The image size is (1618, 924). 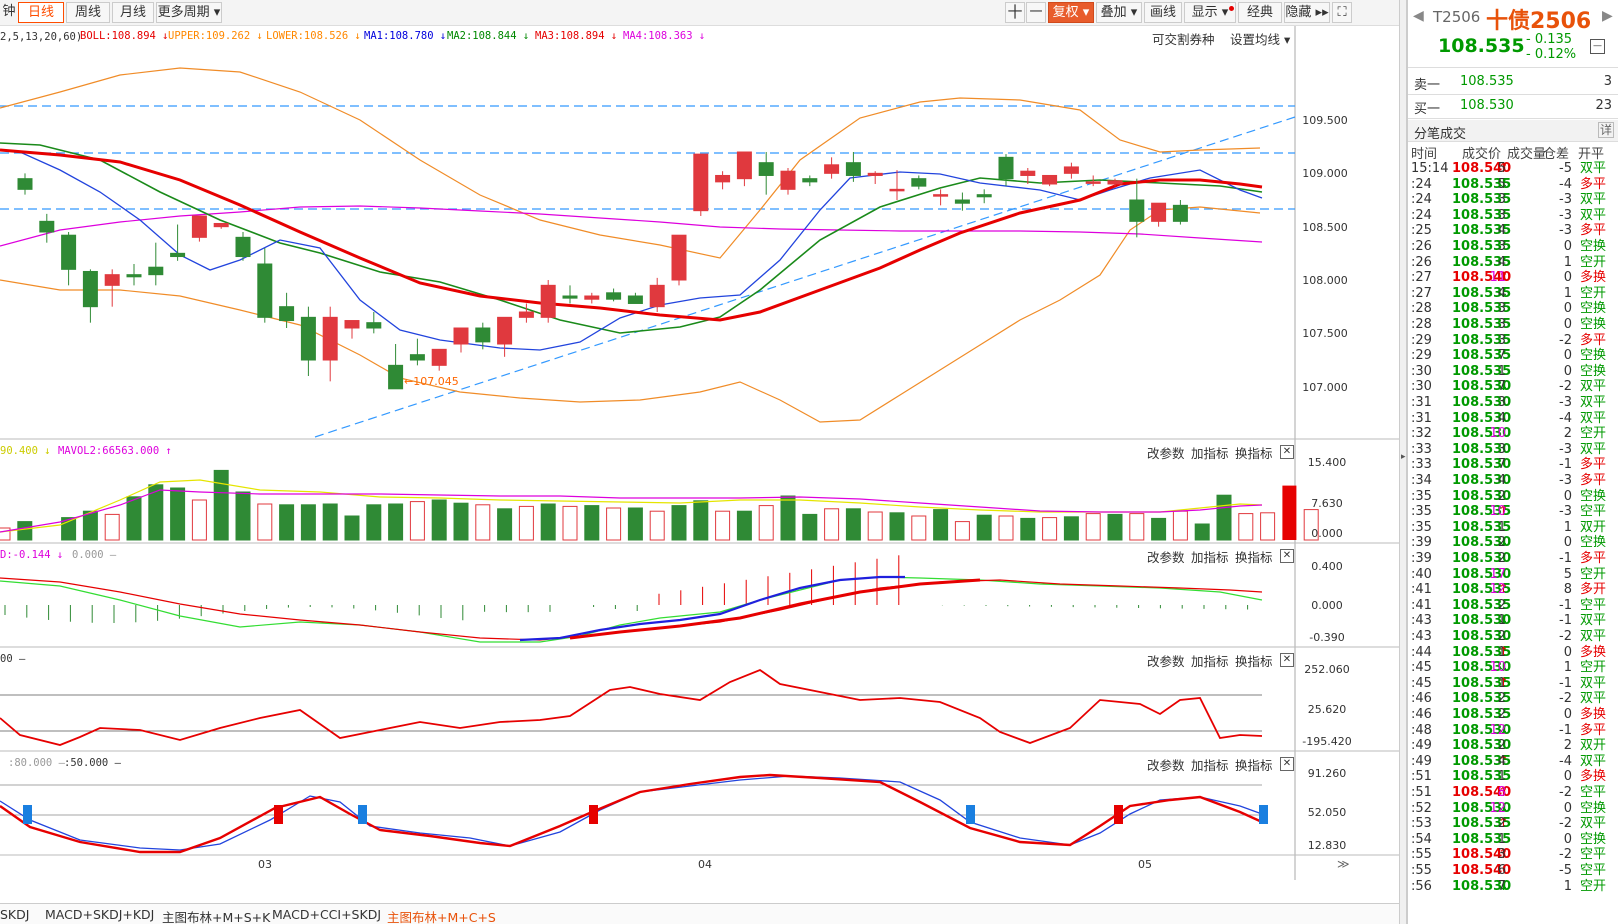 What do you see at coordinates (1260, 12) in the screenshot?
I see `classic-button: 经典` at bounding box center [1260, 12].